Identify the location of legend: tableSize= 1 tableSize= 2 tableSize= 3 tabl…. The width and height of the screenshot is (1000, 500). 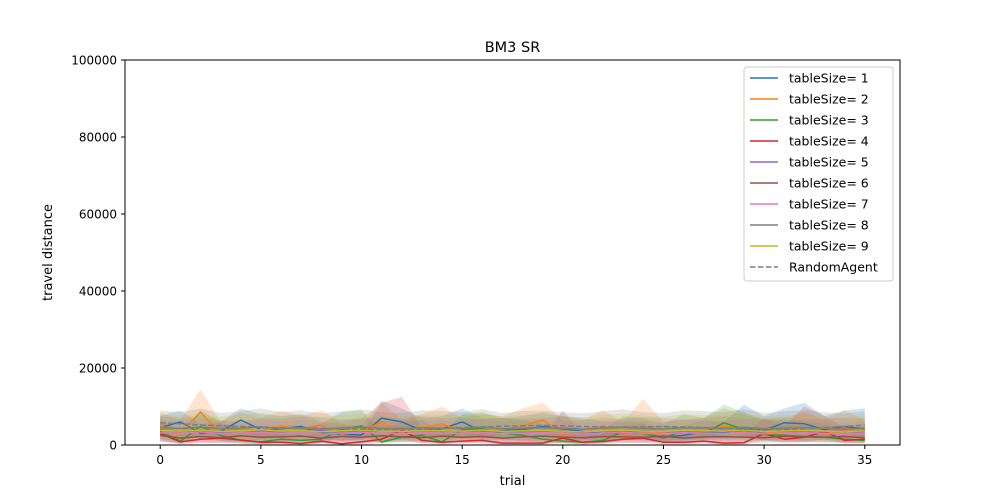
(818, 174).